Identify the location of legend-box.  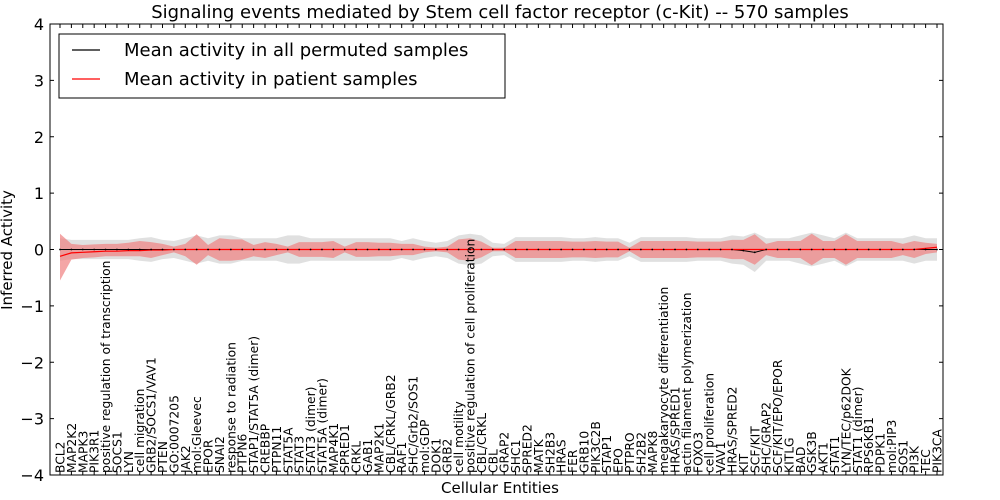
(282, 66).